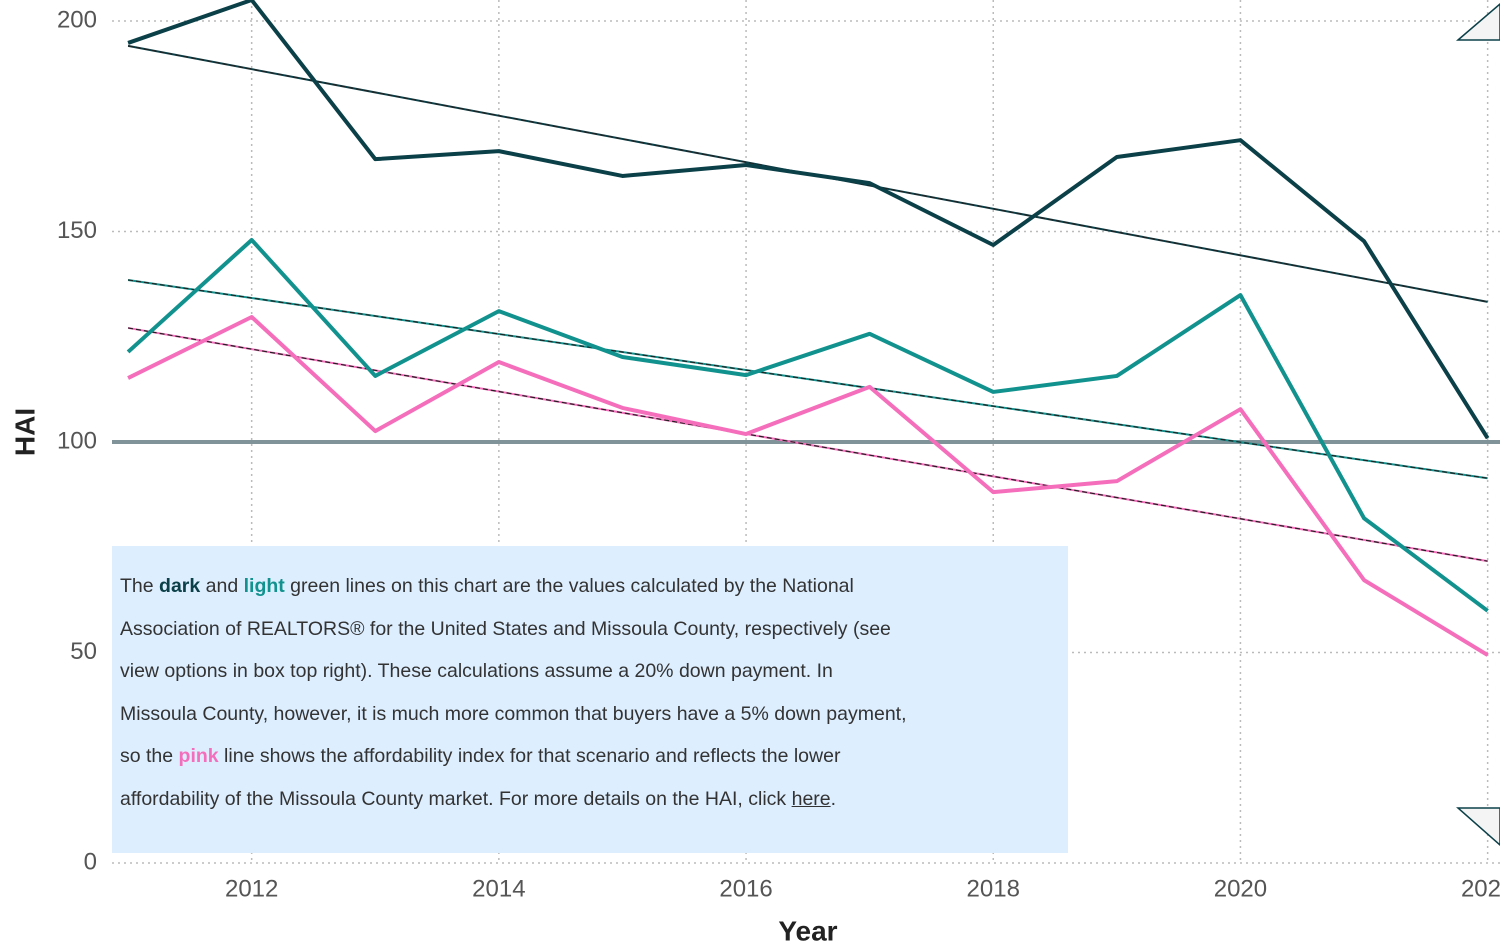 The image size is (1500, 948). Describe the element at coordinates (745, 888) in the screenshot. I see `x-tick-label: 2016` at that location.